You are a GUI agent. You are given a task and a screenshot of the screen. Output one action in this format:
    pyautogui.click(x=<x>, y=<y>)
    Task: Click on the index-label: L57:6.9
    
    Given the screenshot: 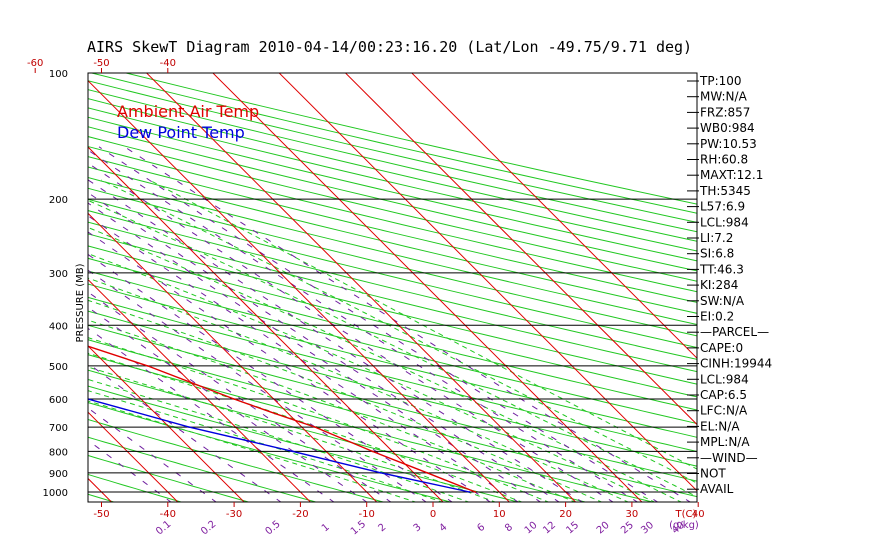 What is the action you would take?
    pyautogui.click(x=722, y=207)
    